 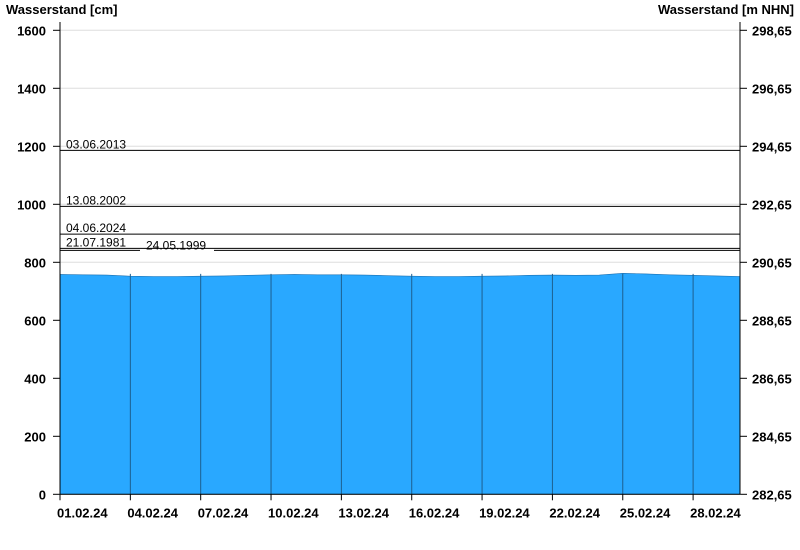 I want to click on y-right-tick-label: 290,65, so click(x=772, y=262).